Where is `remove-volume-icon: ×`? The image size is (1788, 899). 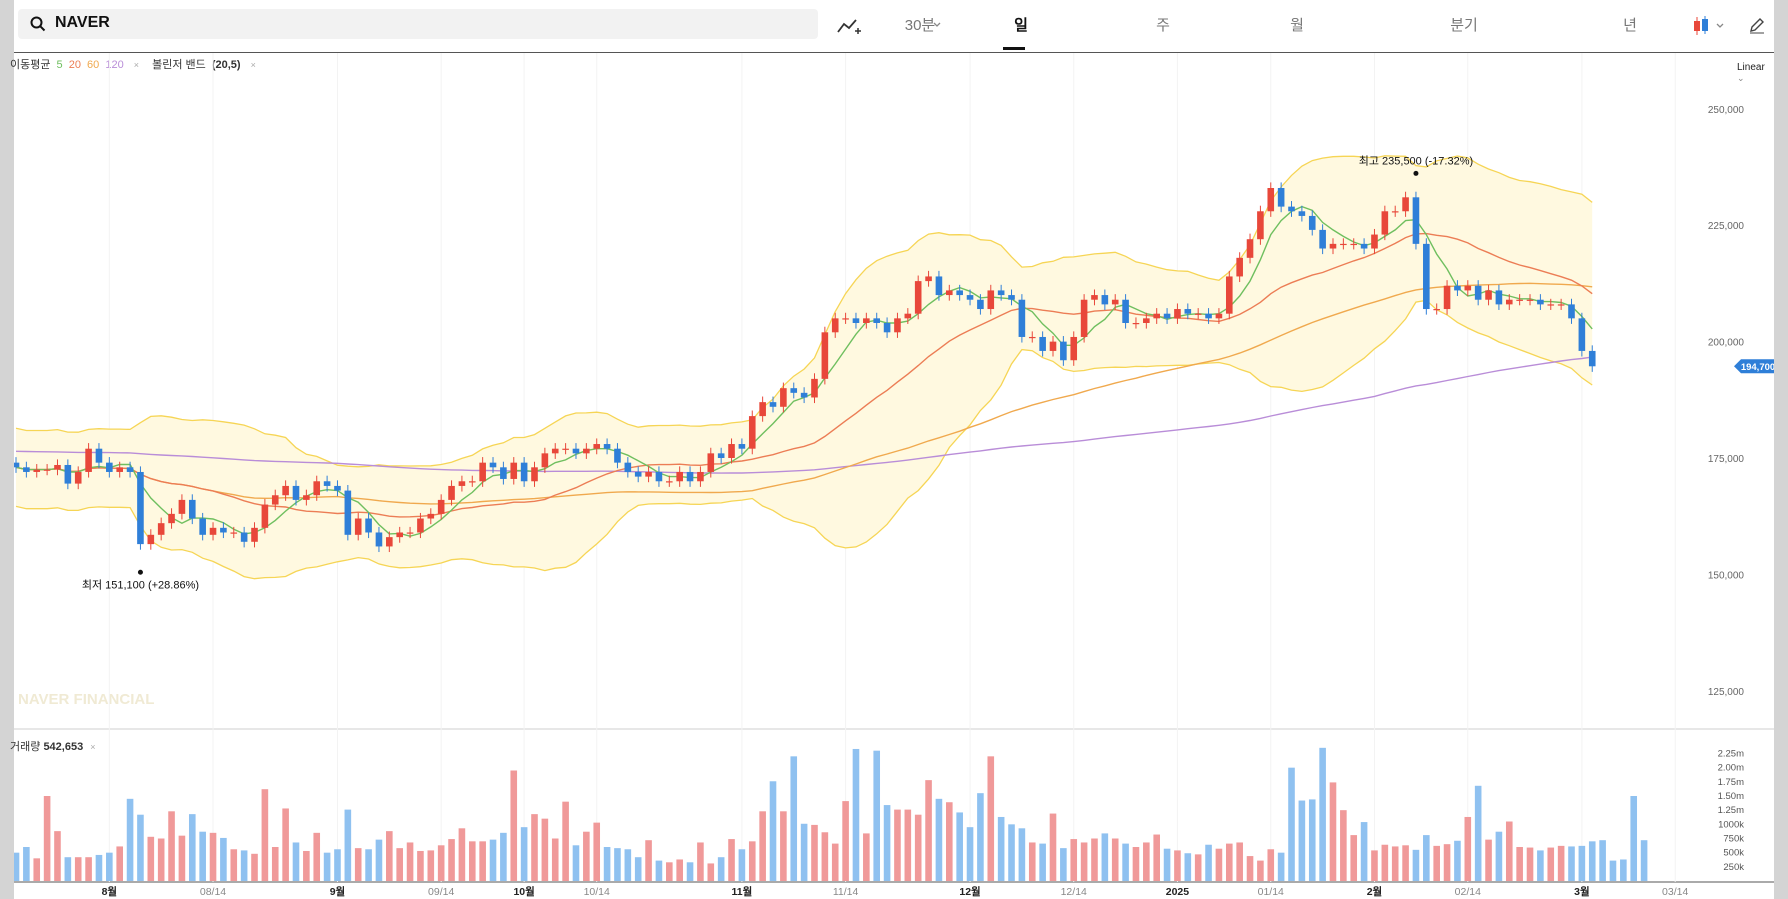
remove-volume-icon: × is located at coordinates (93, 747).